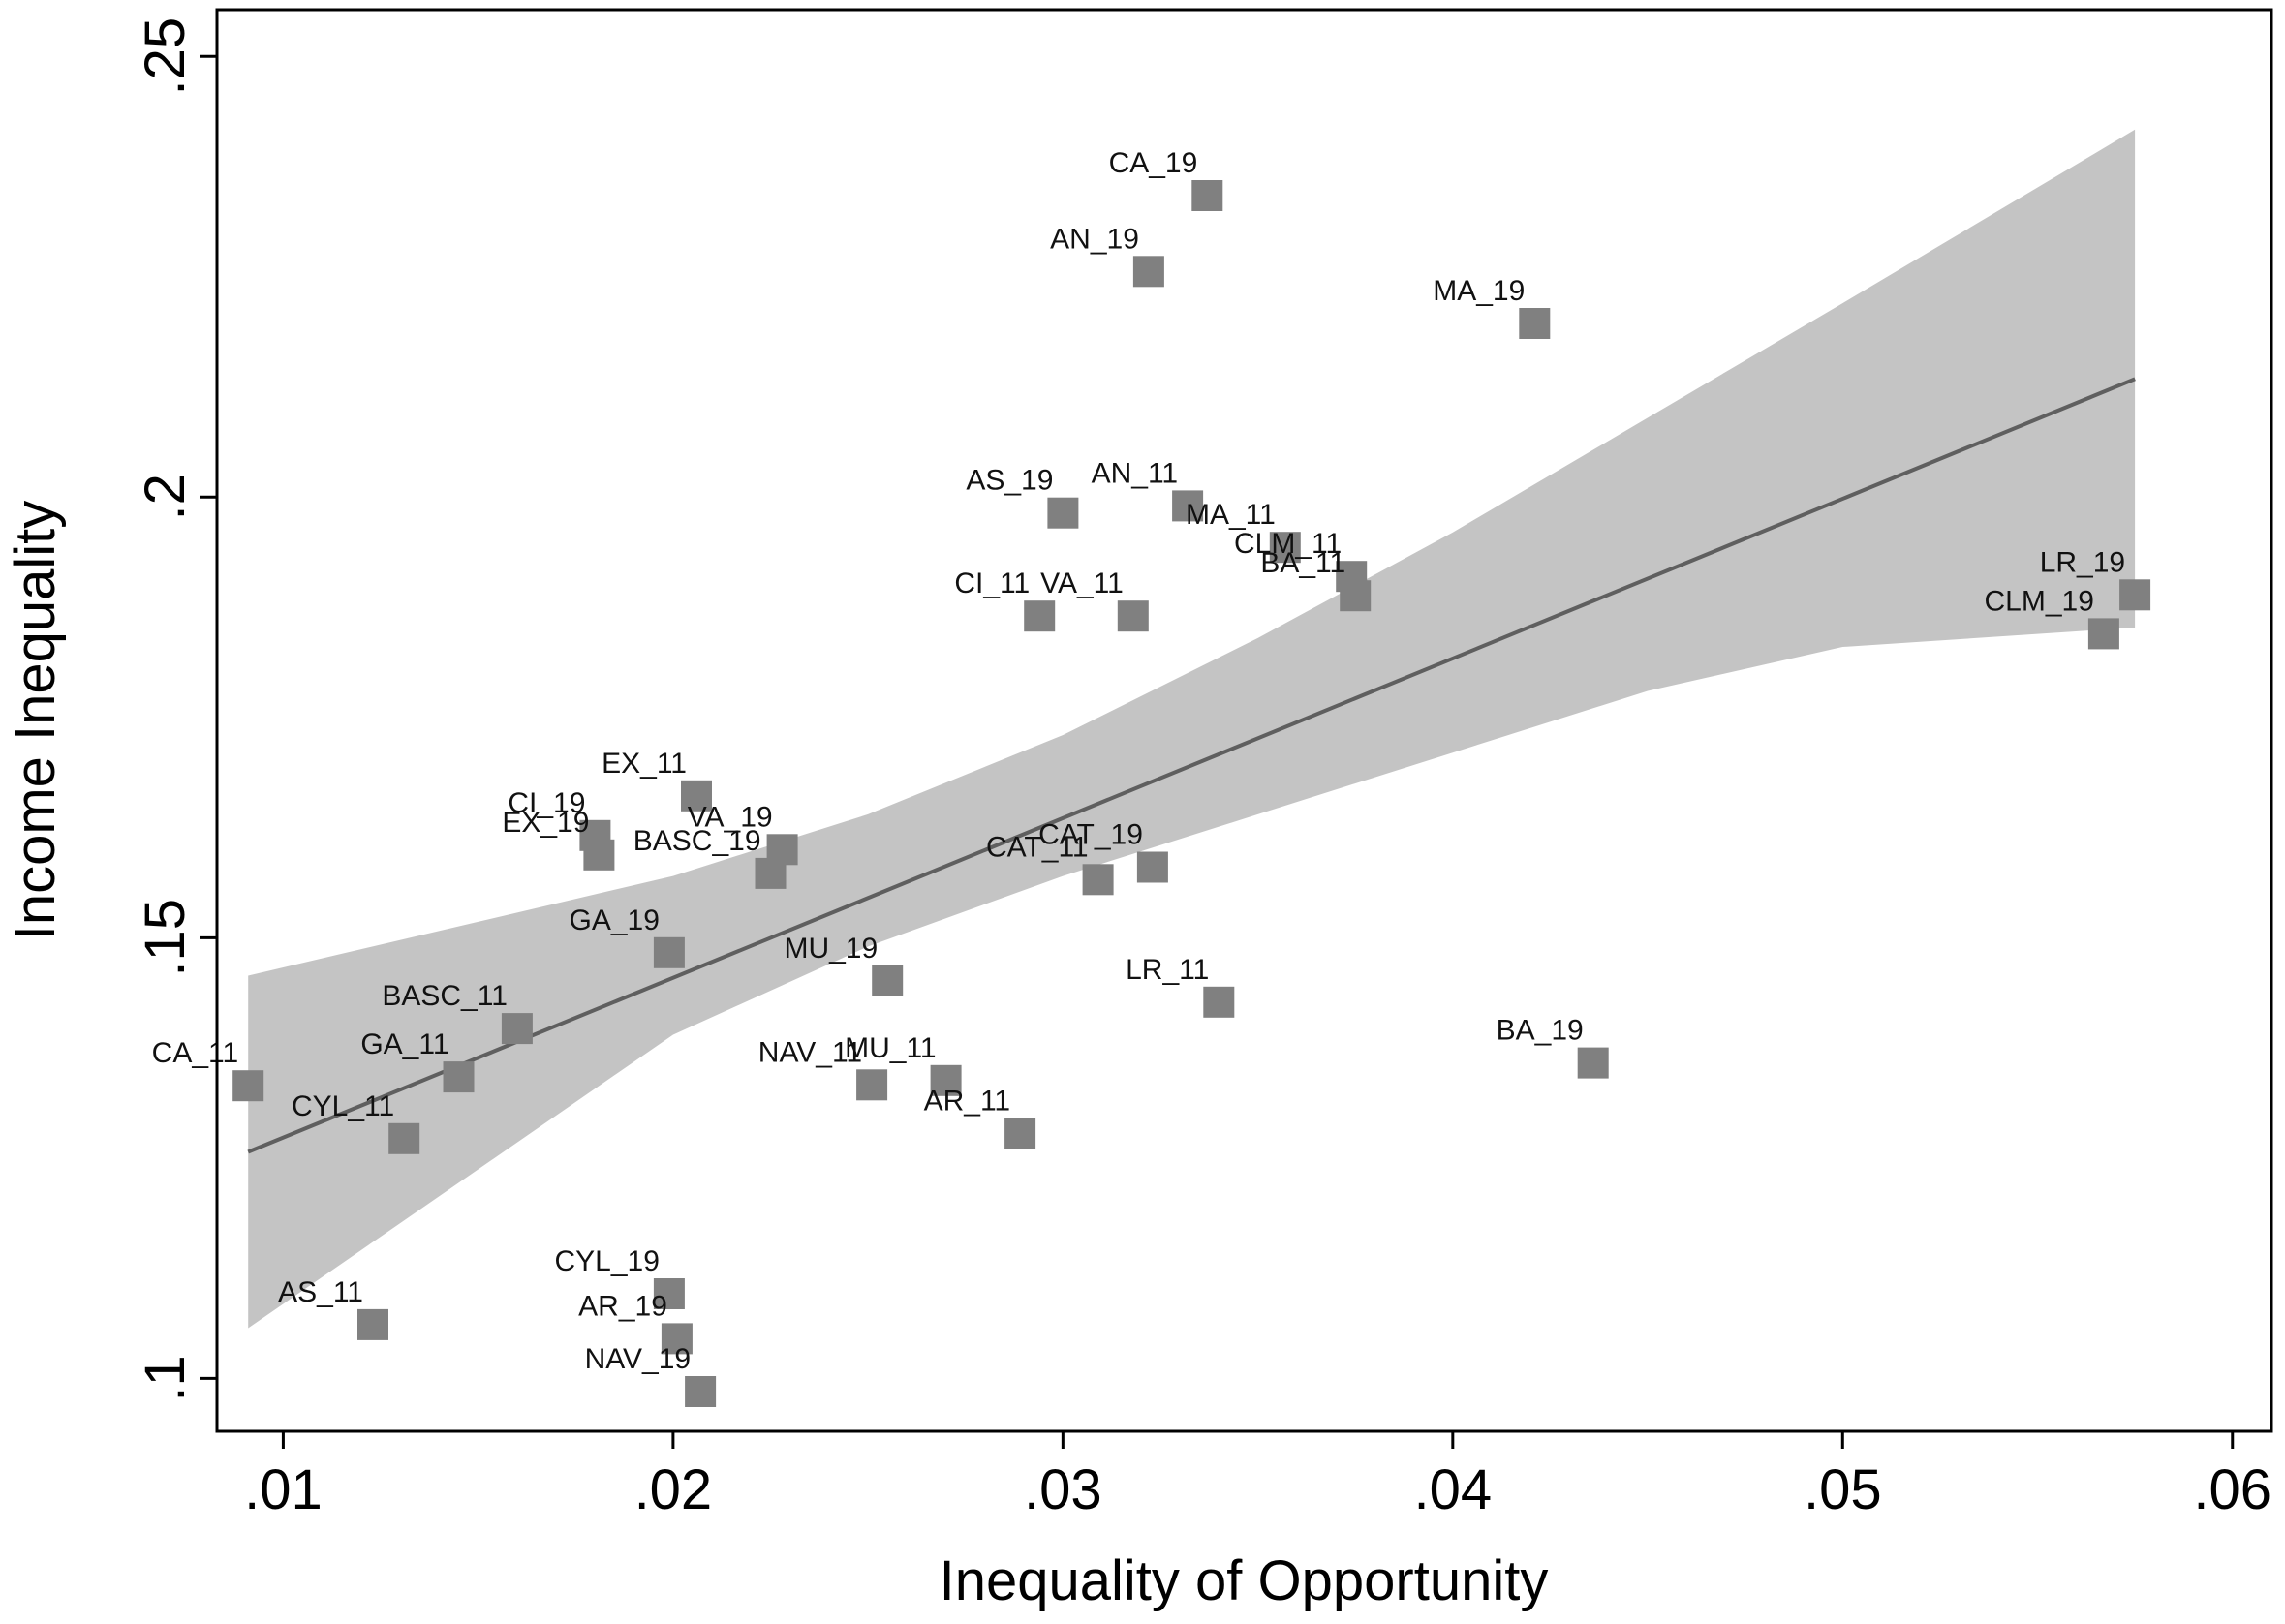  What do you see at coordinates (1009, 481) in the screenshot?
I see `point-label: AS_19` at bounding box center [1009, 481].